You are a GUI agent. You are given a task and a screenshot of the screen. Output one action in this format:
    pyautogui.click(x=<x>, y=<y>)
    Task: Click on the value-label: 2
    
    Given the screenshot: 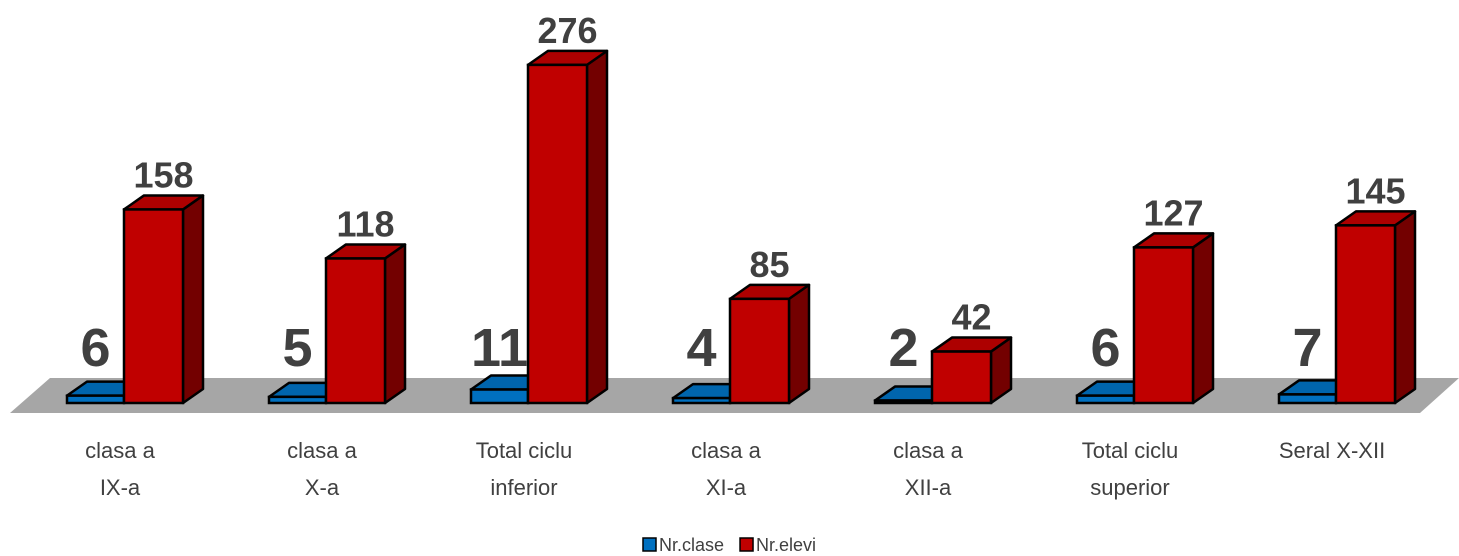 What is the action you would take?
    pyautogui.click(x=903, y=348)
    